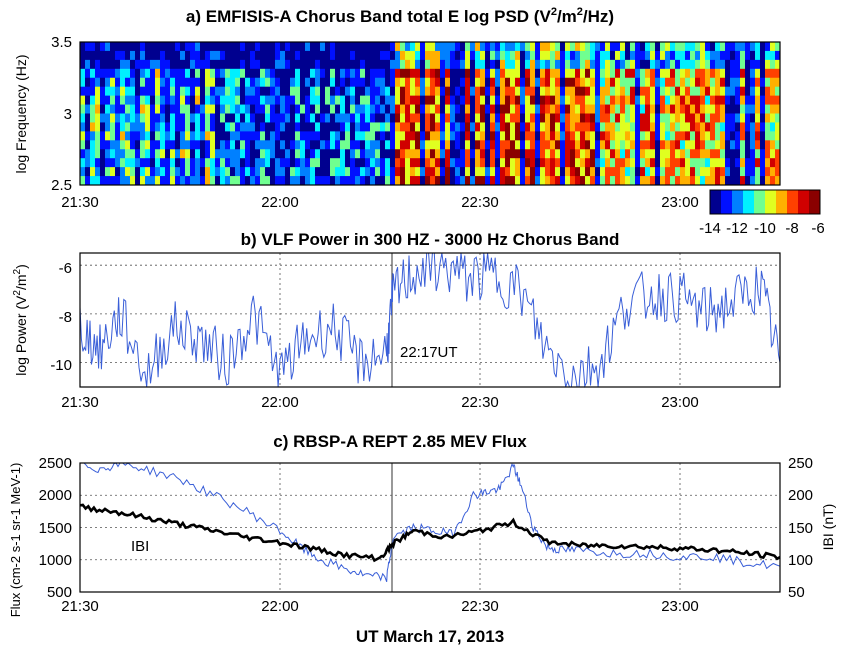 The width and height of the screenshot is (842, 649). What do you see at coordinates (80, 606) in the screenshot?
I see `panel-c-xtick-label: 21:30` at bounding box center [80, 606].